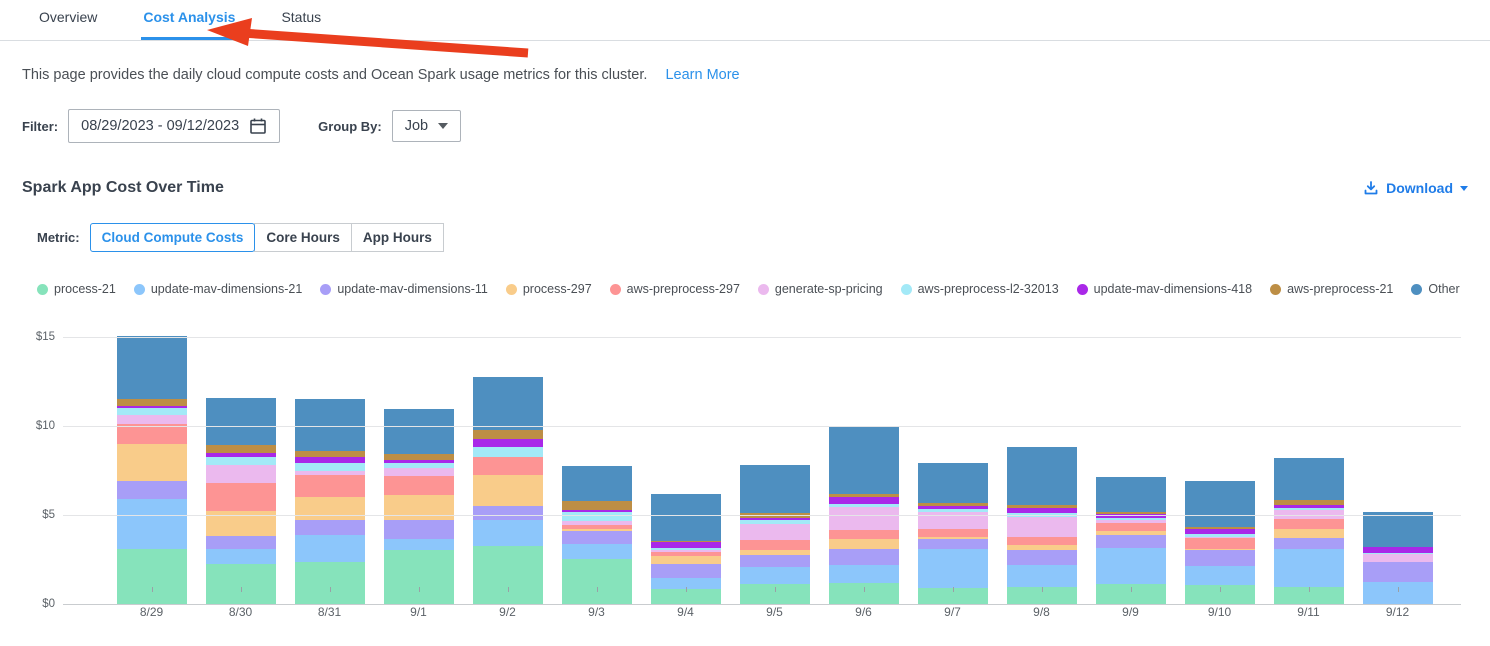 Image resolution: width=1490 pixels, height=646 pixels. I want to click on stacked-bar-9/9, so click(1130, 540).